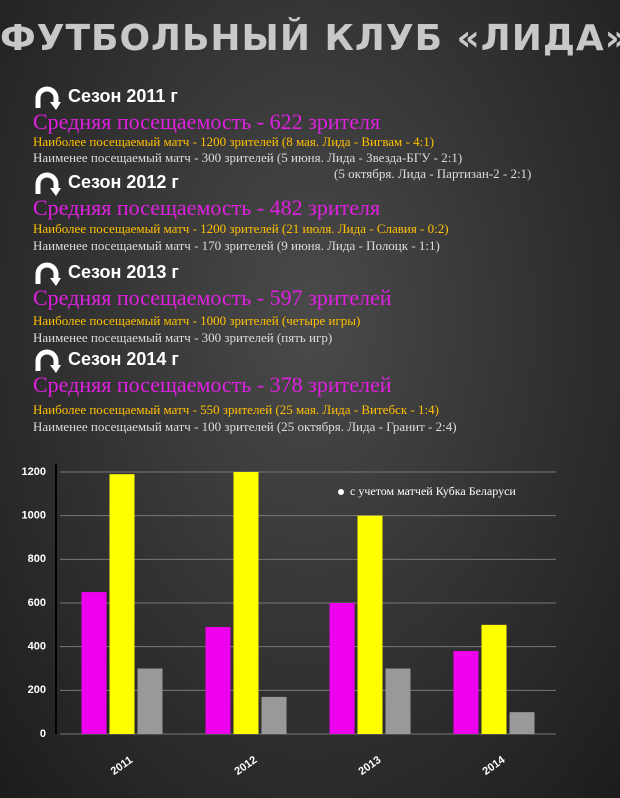  What do you see at coordinates (34, 516) in the screenshot?
I see `y-tick-label: 1000` at bounding box center [34, 516].